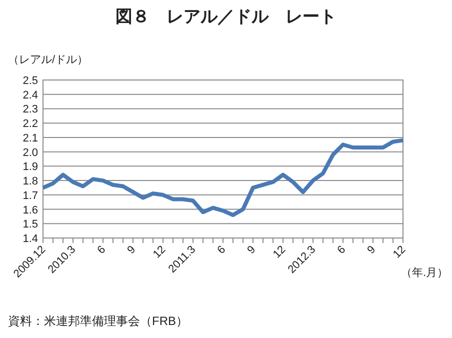 The image size is (452, 338). Describe the element at coordinates (48, 60) in the screenshot. I see `y-axis-title: （レアル/ドル）` at that location.